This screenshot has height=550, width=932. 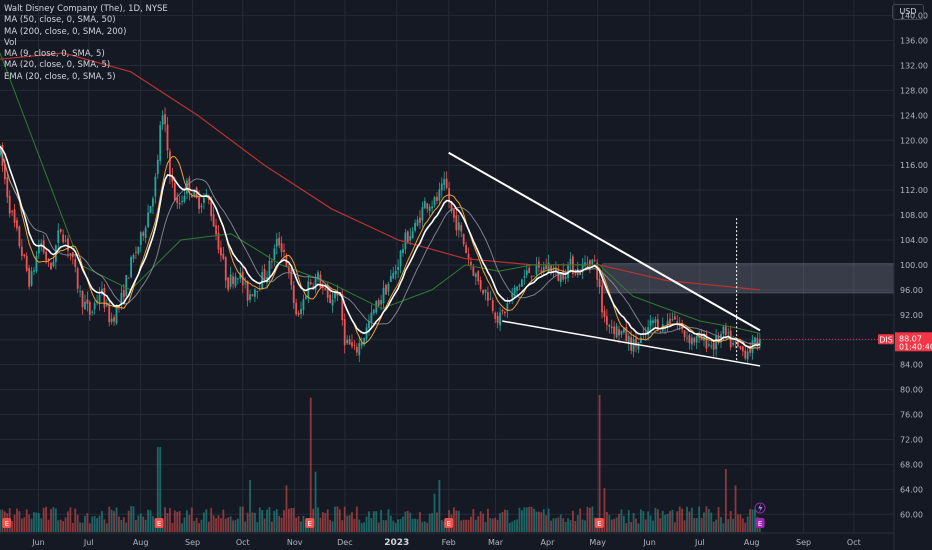 I want to click on price-tag, so click(x=913, y=342).